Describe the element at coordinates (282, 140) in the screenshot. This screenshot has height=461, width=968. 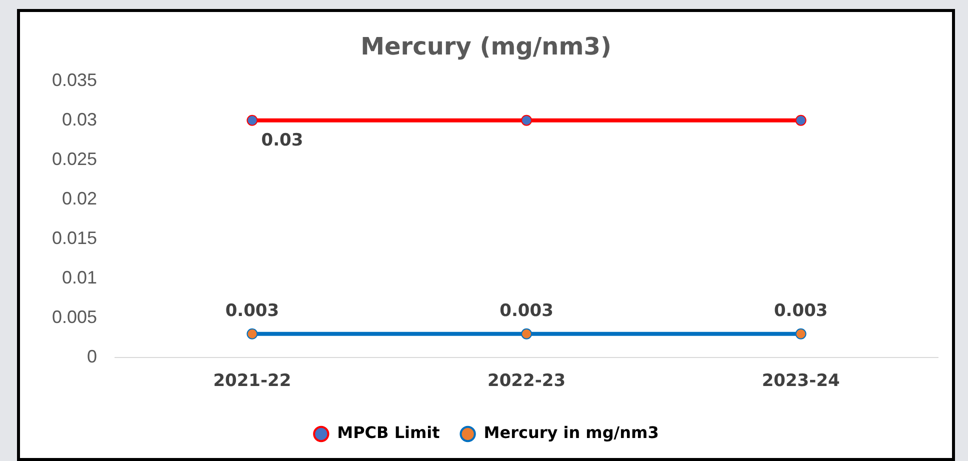
I see `data-label: 0.03` at that location.